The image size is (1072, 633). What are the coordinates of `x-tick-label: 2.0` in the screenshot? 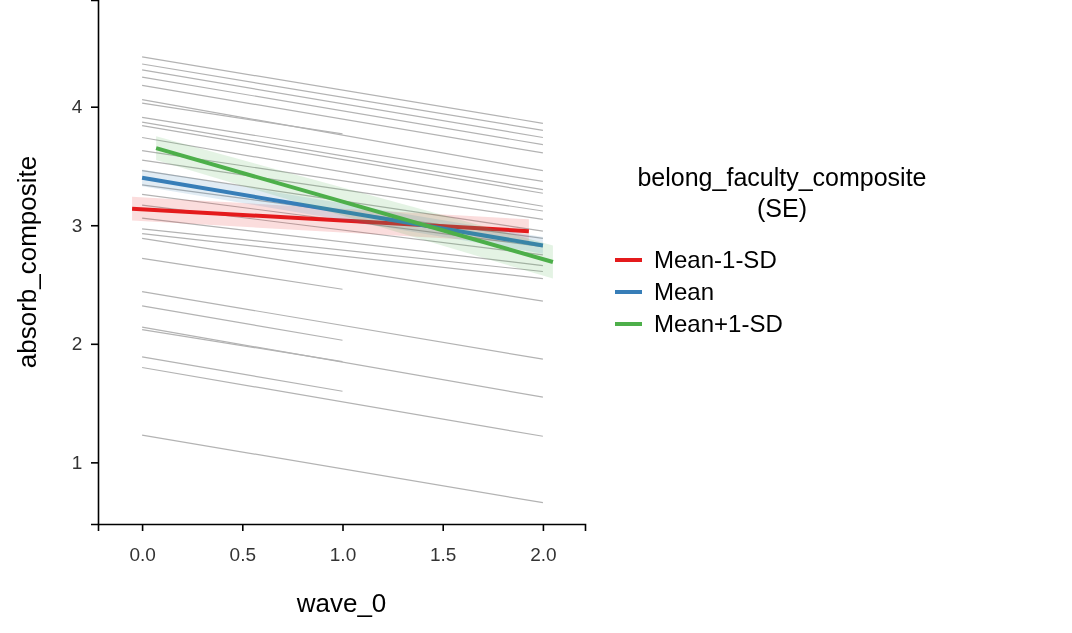 It's located at (543, 554).